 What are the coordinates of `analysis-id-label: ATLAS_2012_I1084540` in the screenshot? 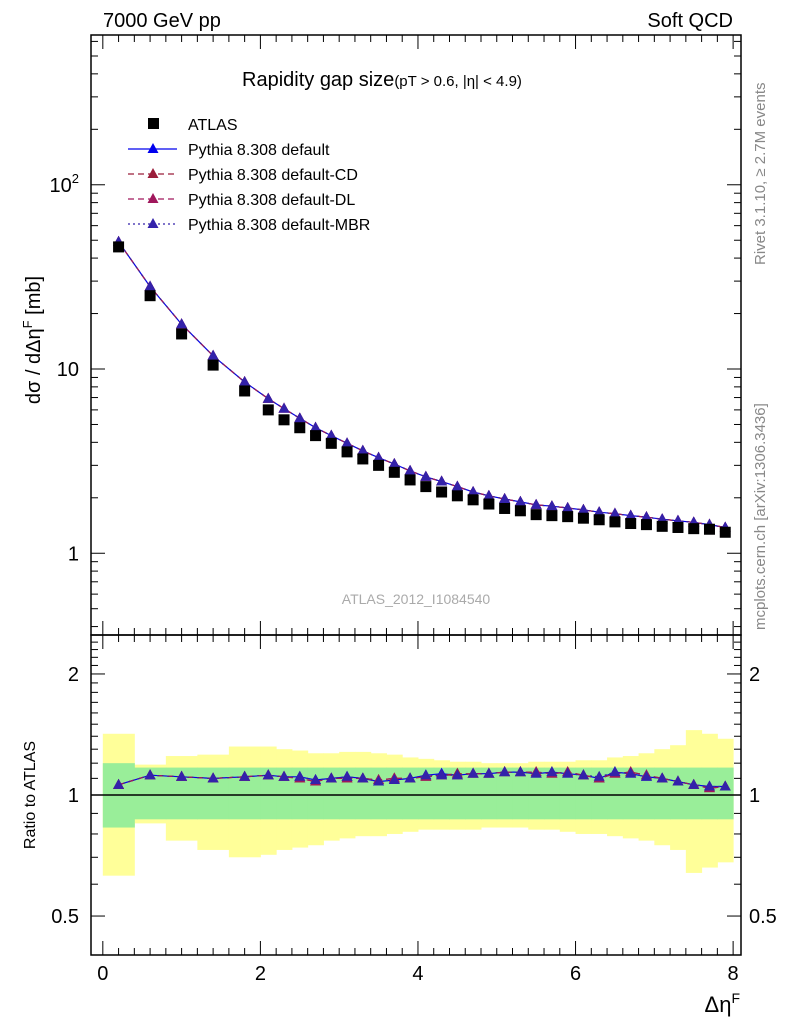 It's located at (416, 599).